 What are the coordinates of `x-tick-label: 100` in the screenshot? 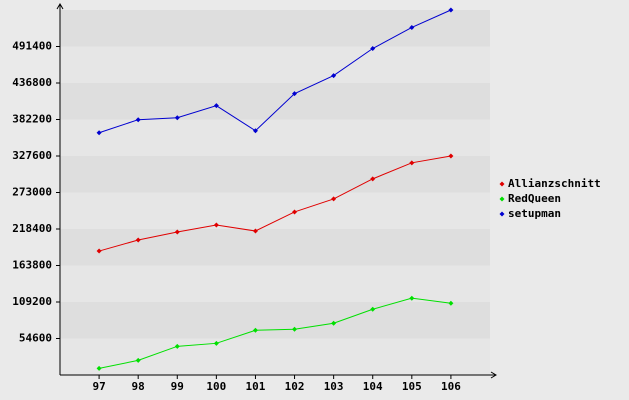 It's located at (216, 386).